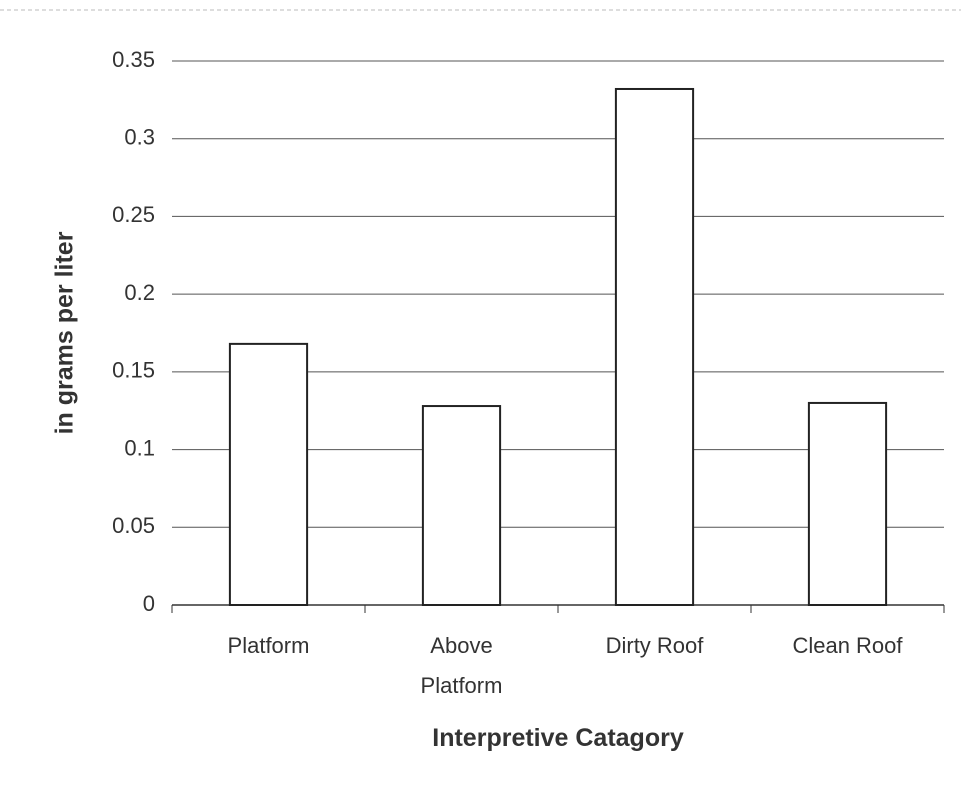 The image size is (961, 794). Describe the element at coordinates (133, 59) in the screenshot. I see `y-tick-label: 0.35` at that location.